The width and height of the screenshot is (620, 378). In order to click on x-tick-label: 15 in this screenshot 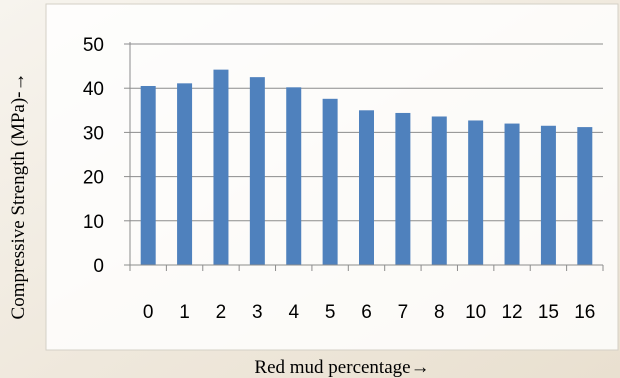, I will do `click(548, 312)`.